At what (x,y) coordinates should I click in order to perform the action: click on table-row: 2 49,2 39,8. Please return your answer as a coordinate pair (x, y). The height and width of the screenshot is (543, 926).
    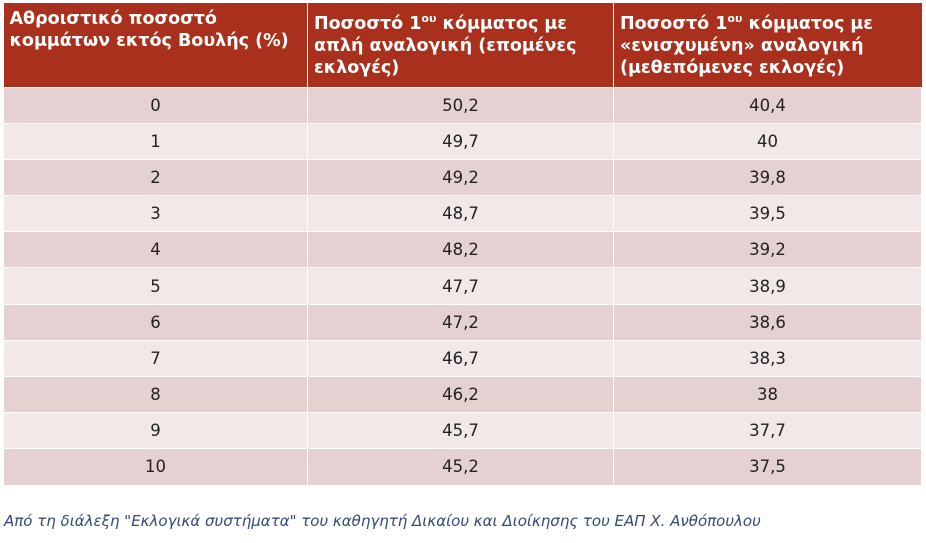
    Looking at the image, I should click on (462, 177).